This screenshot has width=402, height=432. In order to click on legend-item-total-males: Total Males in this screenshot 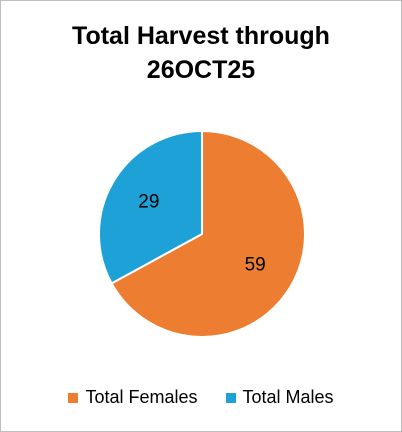, I will do `click(279, 397)`.